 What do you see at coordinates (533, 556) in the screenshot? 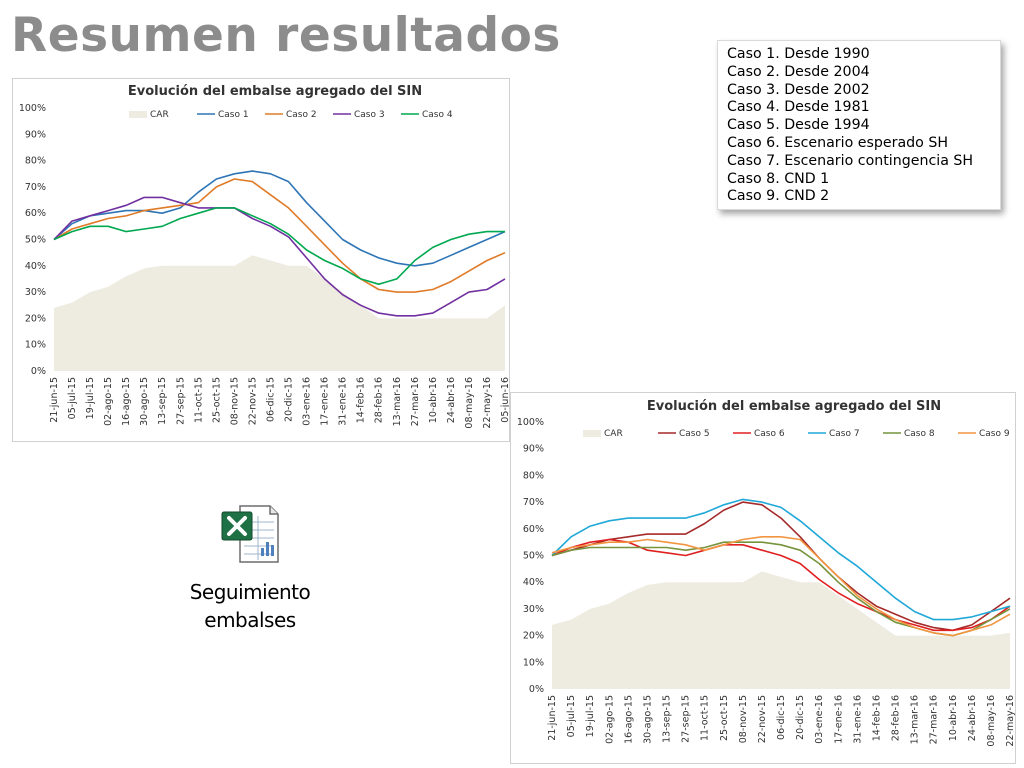
I see `y-tick-label: 50%` at bounding box center [533, 556].